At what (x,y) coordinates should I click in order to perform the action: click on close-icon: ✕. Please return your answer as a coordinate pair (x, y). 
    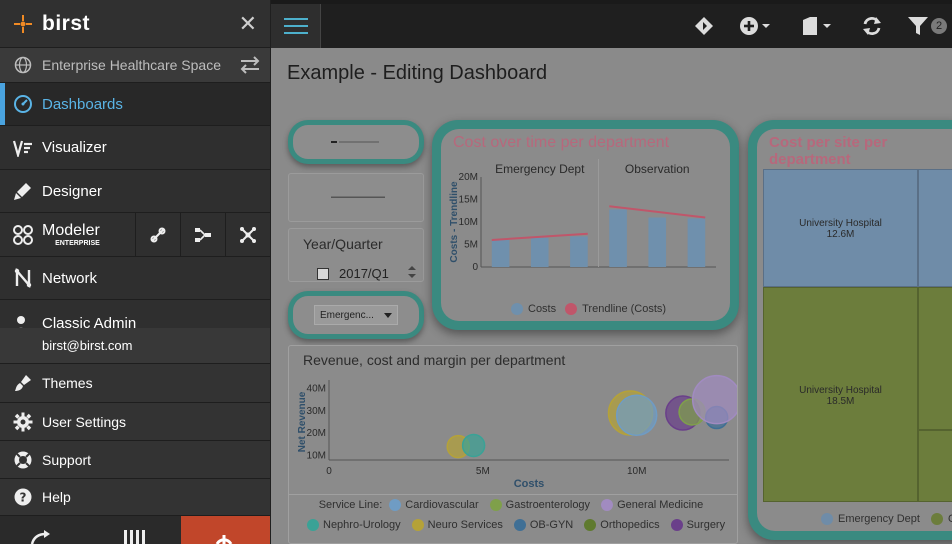
    Looking at the image, I should click on (247, 23).